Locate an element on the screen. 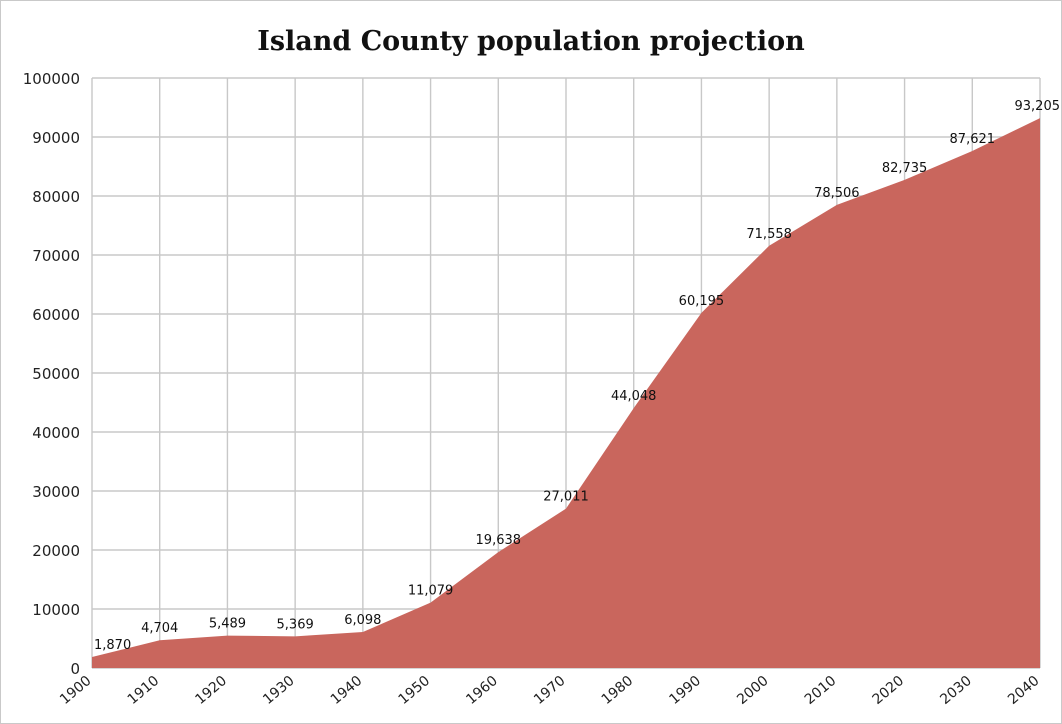 The height and width of the screenshot is (724, 1062). chart-title: Island County population projection is located at coordinates (531, 41).